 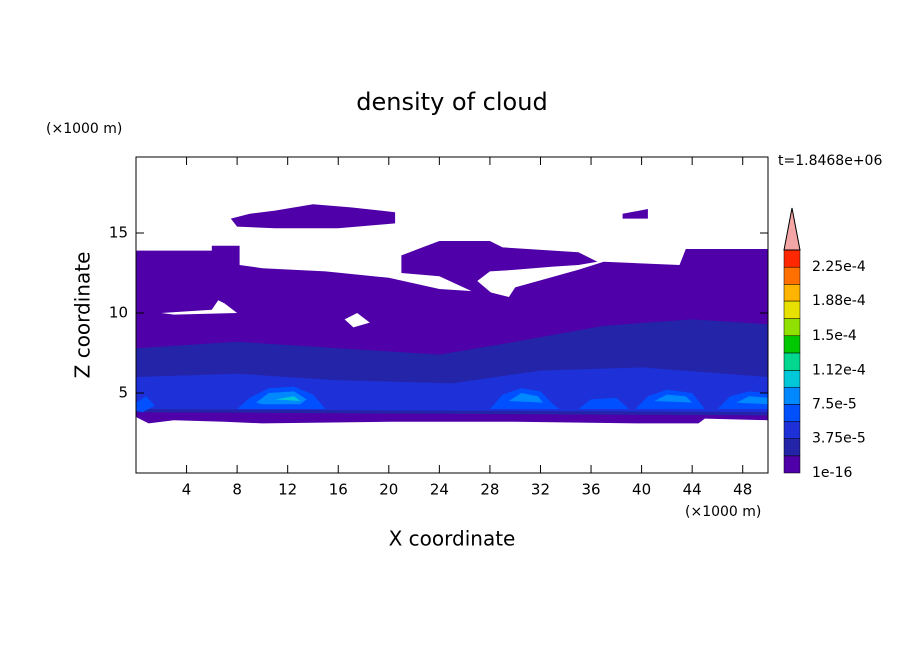 I want to click on x-tick-label: 28, so click(x=489, y=490).